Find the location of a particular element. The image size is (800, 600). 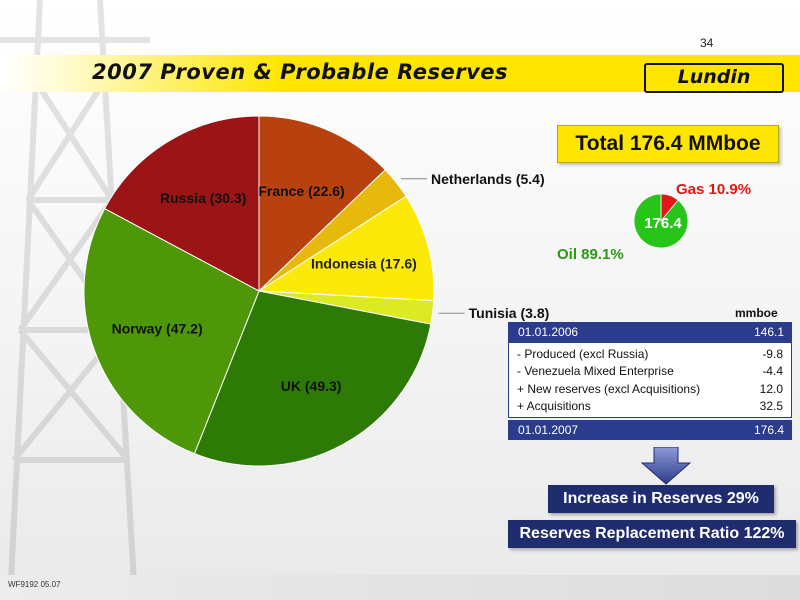

increase-in-reserves-banner: Increase in Reserves 29% is located at coordinates (661, 499).